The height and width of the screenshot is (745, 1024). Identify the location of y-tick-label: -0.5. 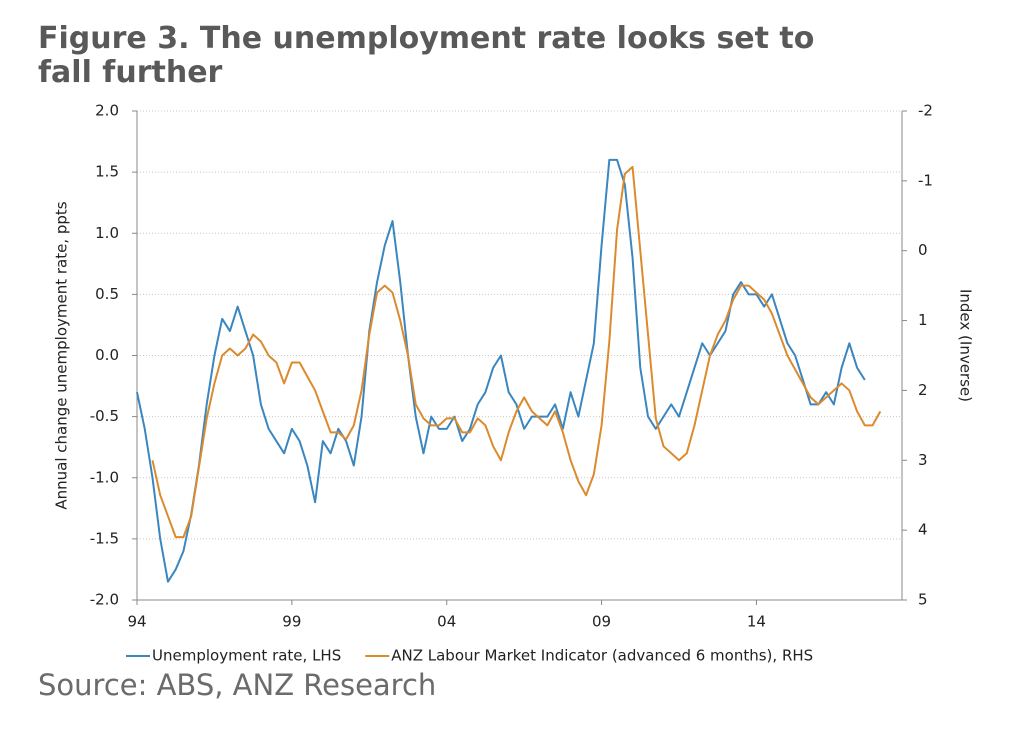
(104, 416).